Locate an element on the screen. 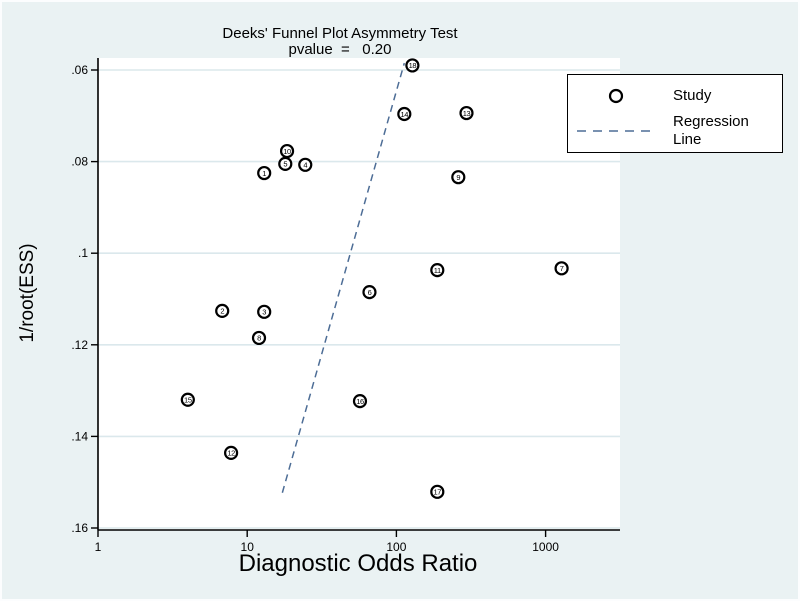  study-marker-number: 7 is located at coordinates (562, 268).